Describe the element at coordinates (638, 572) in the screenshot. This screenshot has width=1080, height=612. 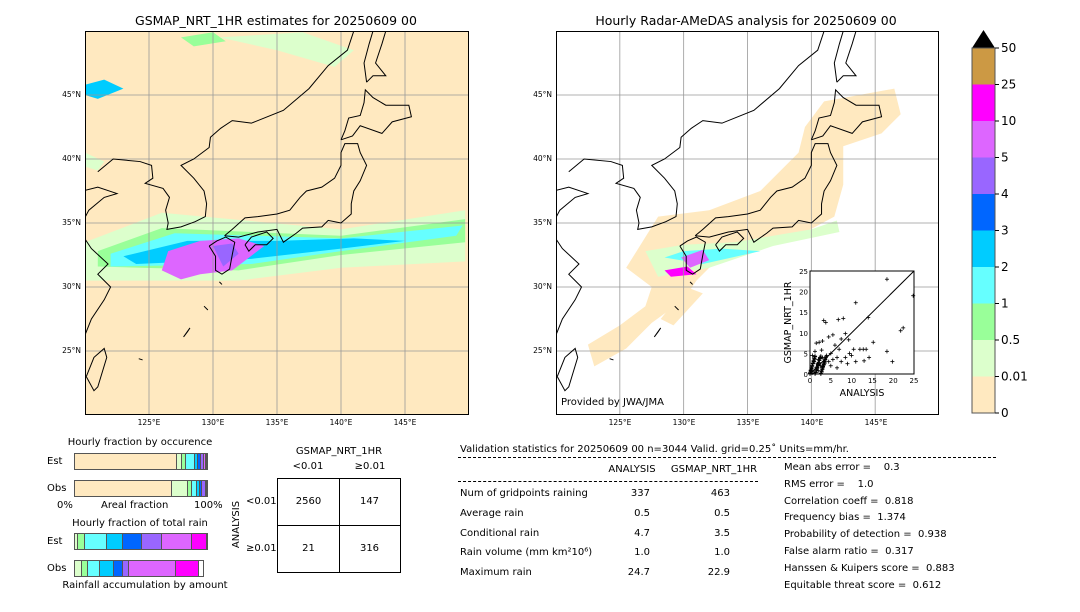
I see `stat-analysis: 24.7` at that location.